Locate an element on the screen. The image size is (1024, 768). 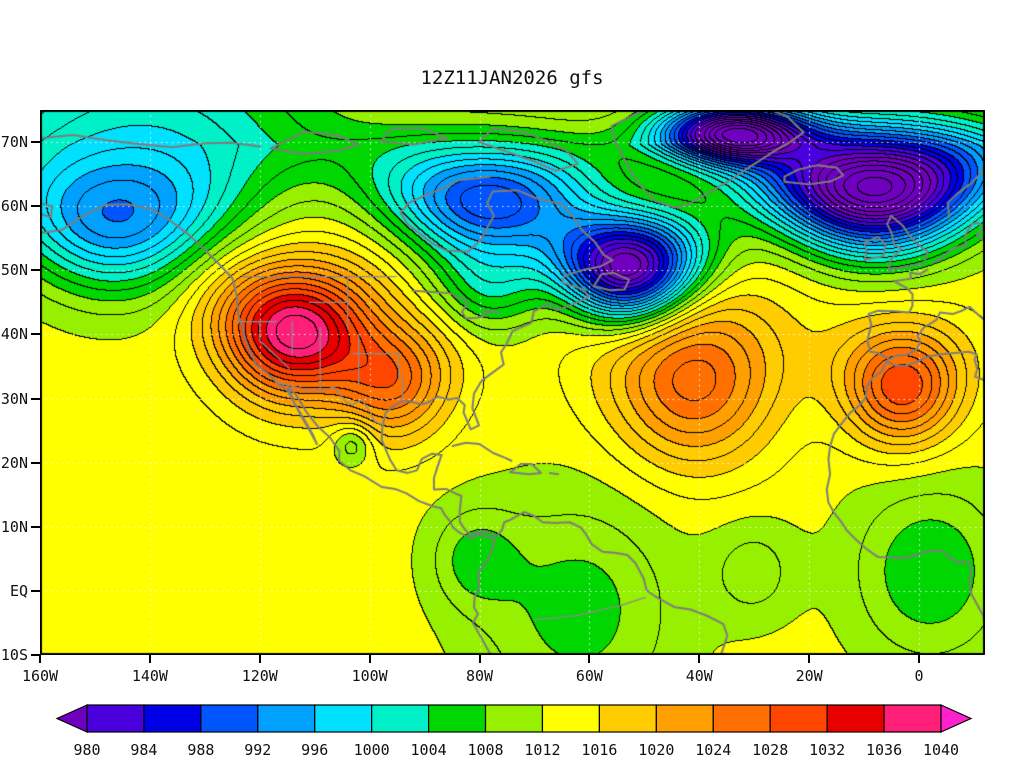
lon-tick-label: 140W is located at coordinates (149, 676).